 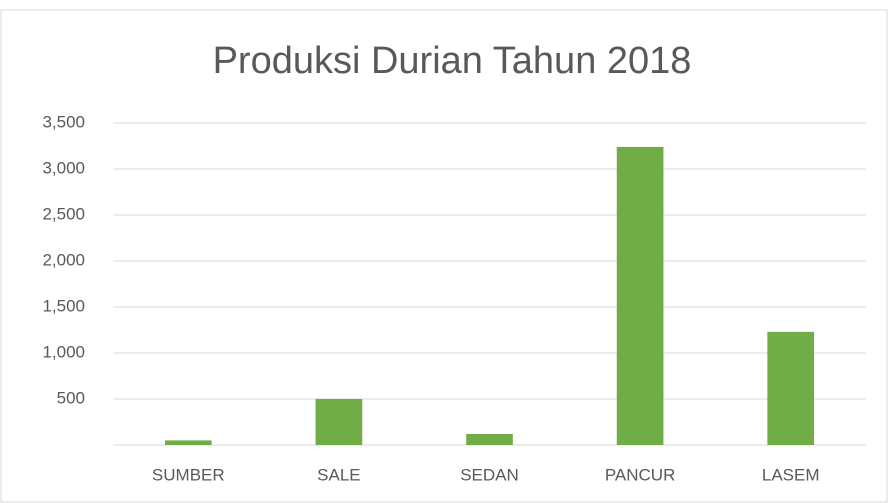 What do you see at coordinates (63, 305) in the screenshot?
I see `y-tick-label: 1,500` at bounding box center [63, 305].